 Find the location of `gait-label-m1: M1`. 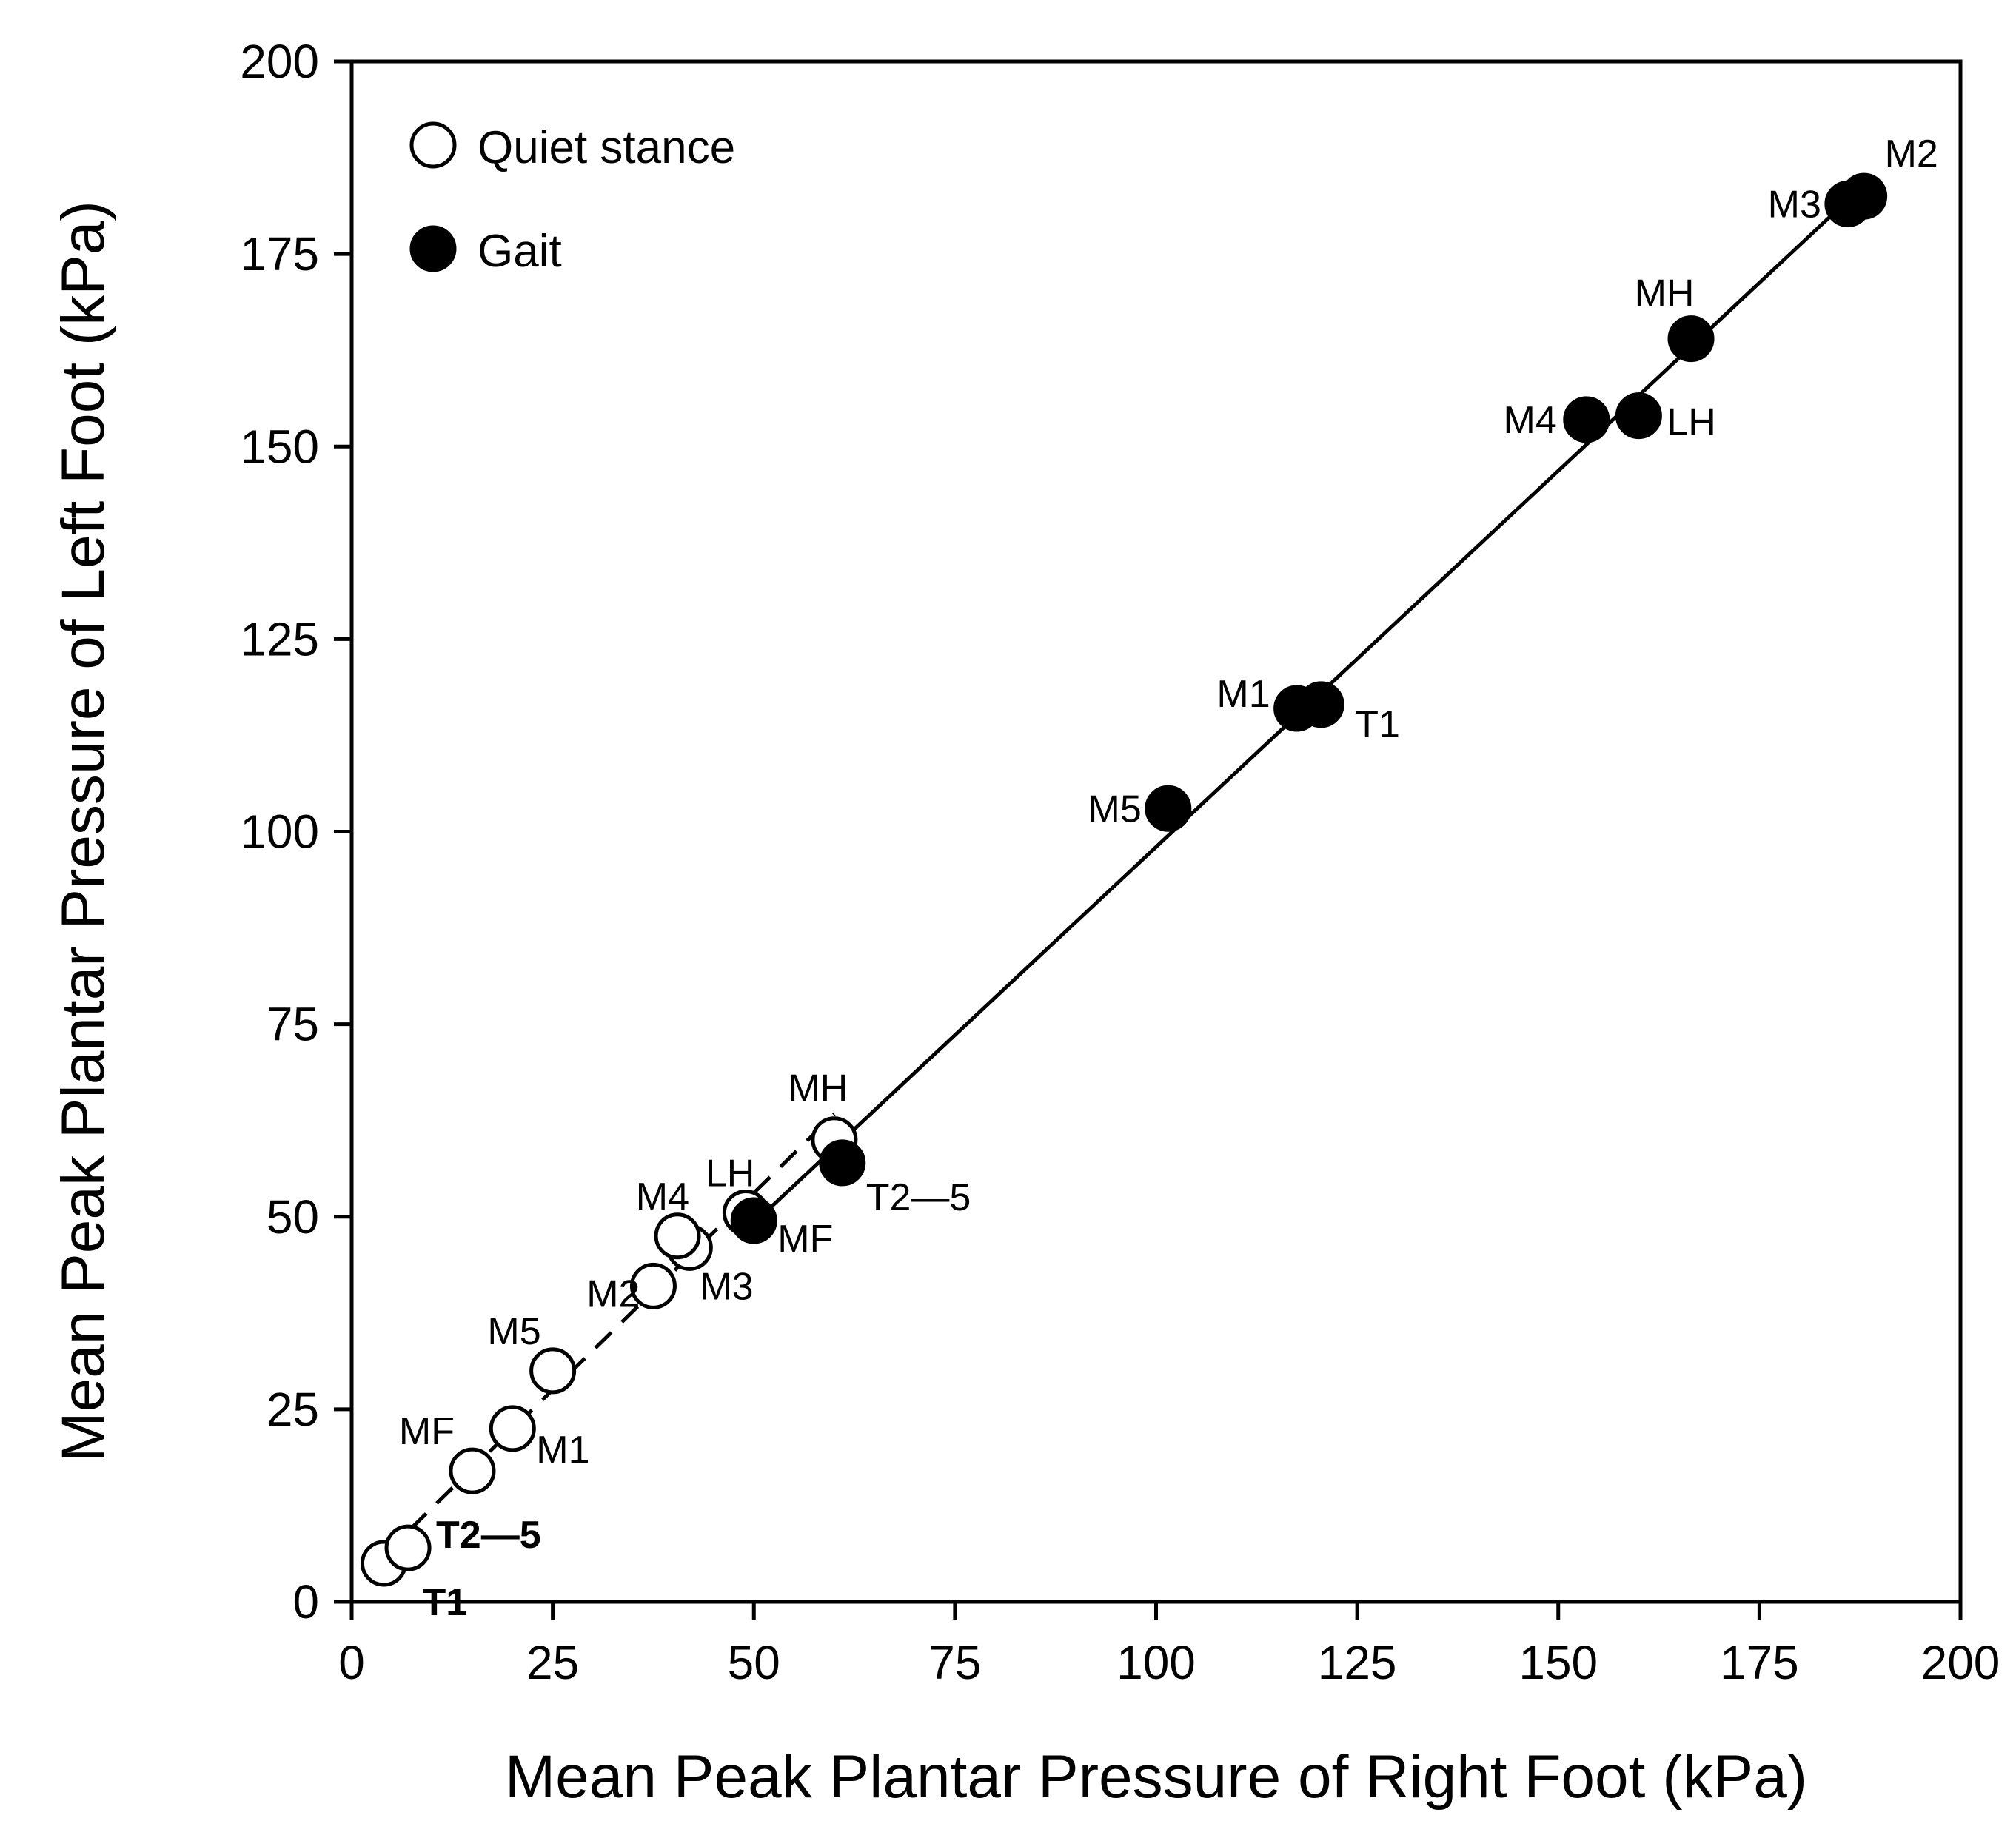

gait-label-m1: M1 is located at coordinates (1243, 694).